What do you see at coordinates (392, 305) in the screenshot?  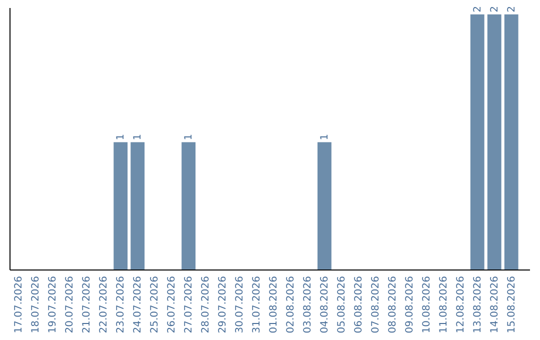 I see `x-tick-label: 08.08.2026` at bounding box center [392, 305].